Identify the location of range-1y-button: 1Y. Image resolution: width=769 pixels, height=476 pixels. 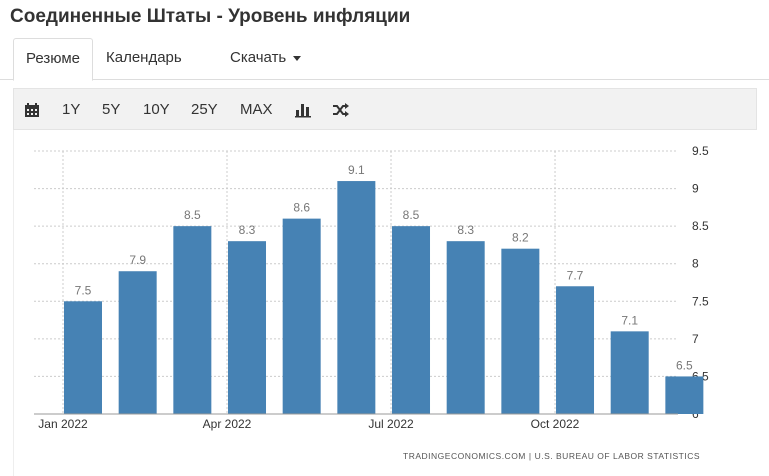
(71, 109).